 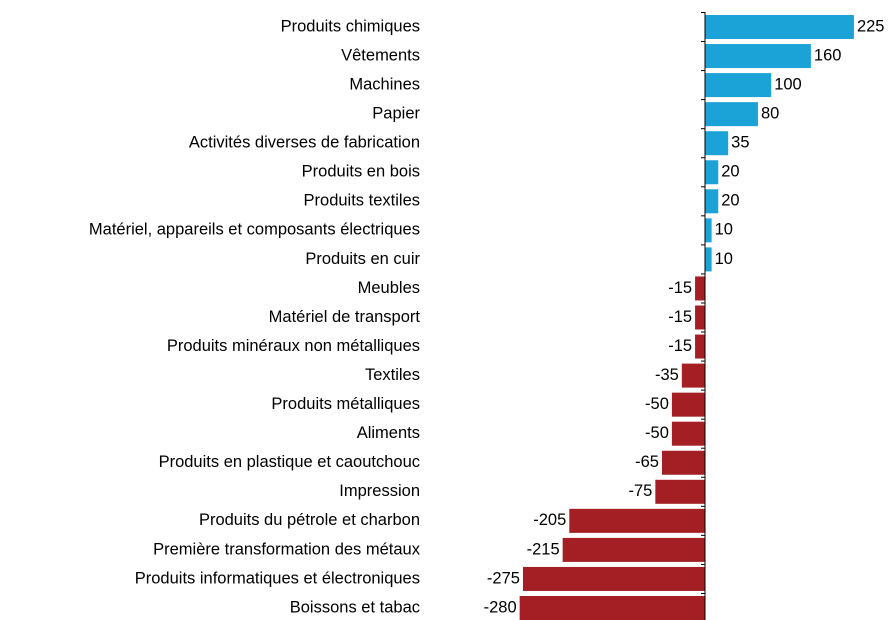 I want to click on category-label: Produits du pétrole et charbon, so click(x=309, y=520).